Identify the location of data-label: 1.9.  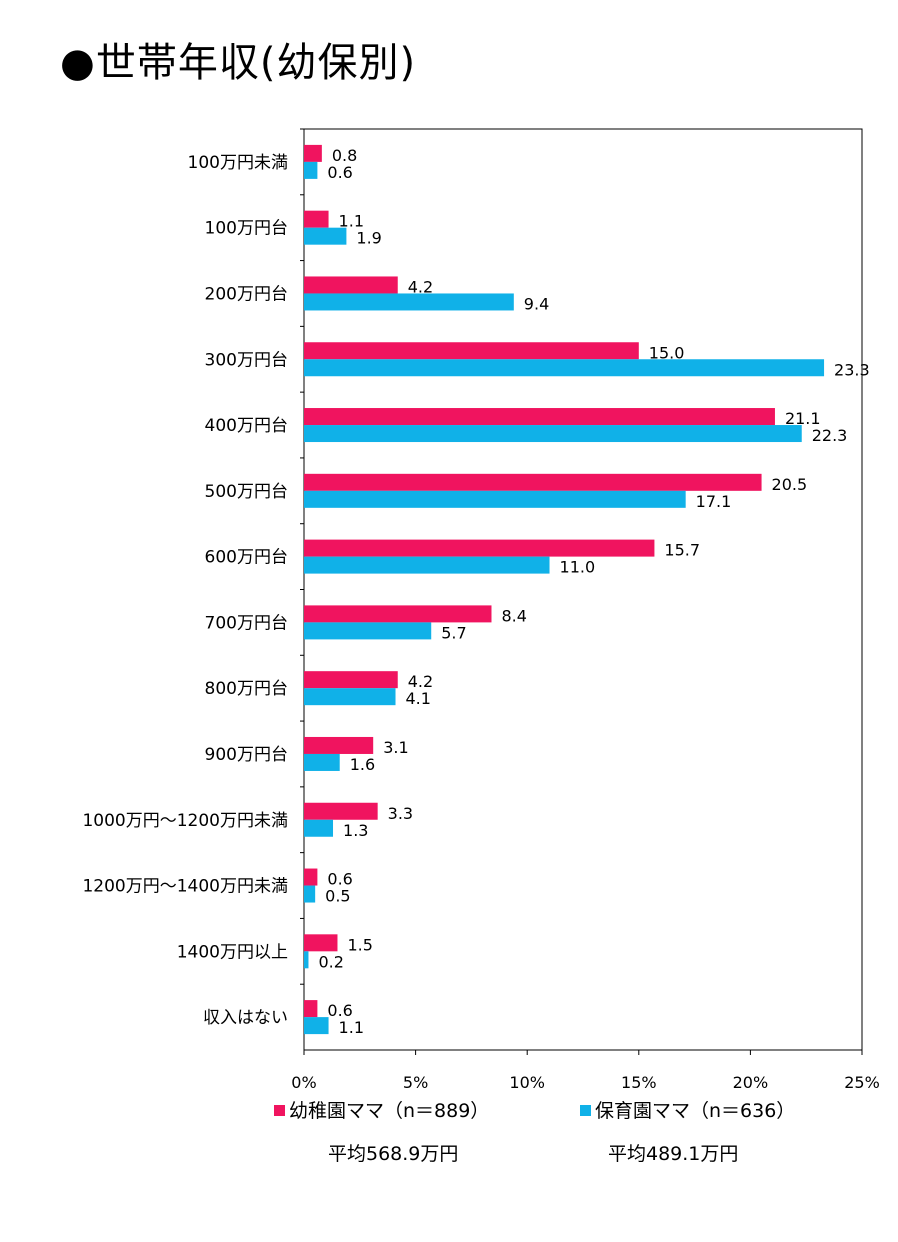
(368, 238).